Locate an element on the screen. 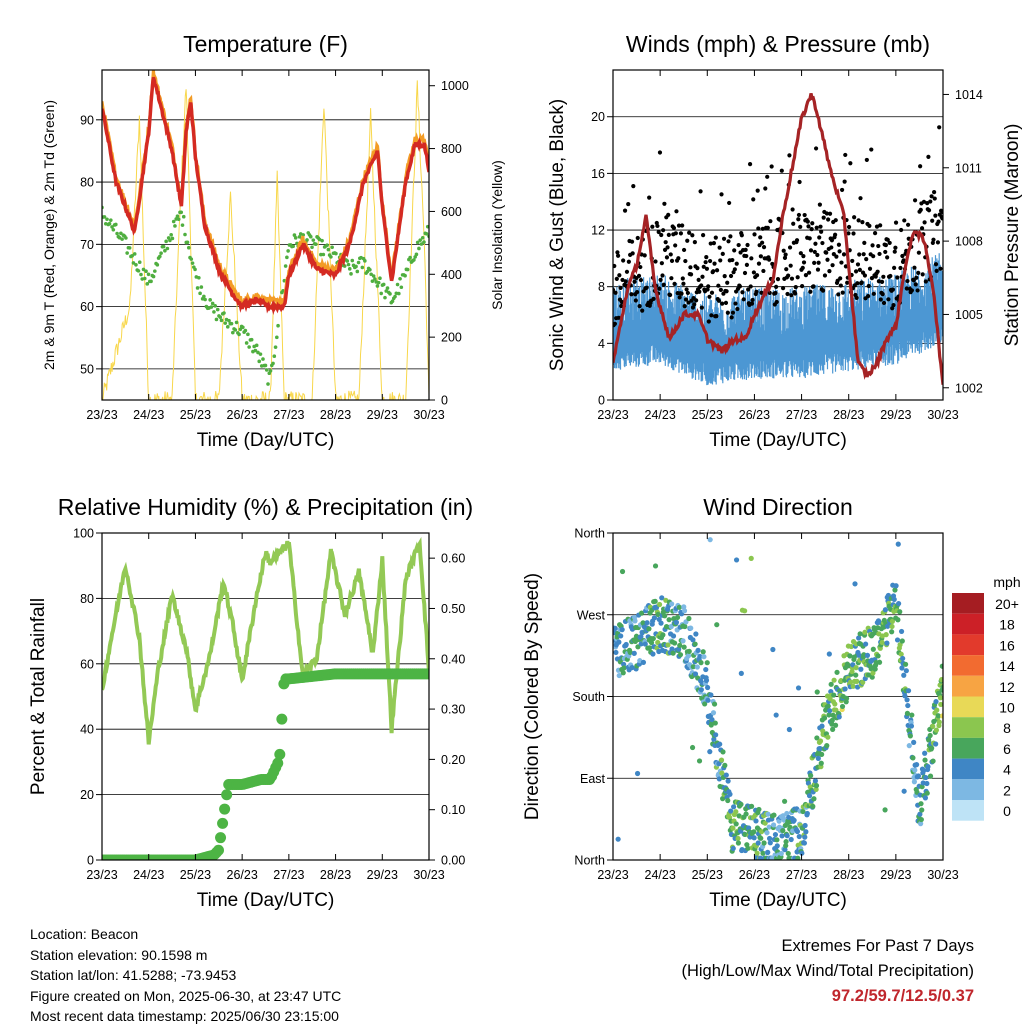  x-tick-label: 25/23 is located at coordinates (195, 415).